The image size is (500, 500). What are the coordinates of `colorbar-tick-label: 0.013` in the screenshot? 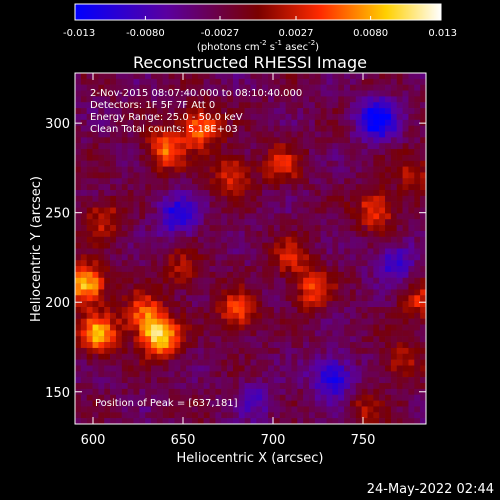 It's located at (442, 33).